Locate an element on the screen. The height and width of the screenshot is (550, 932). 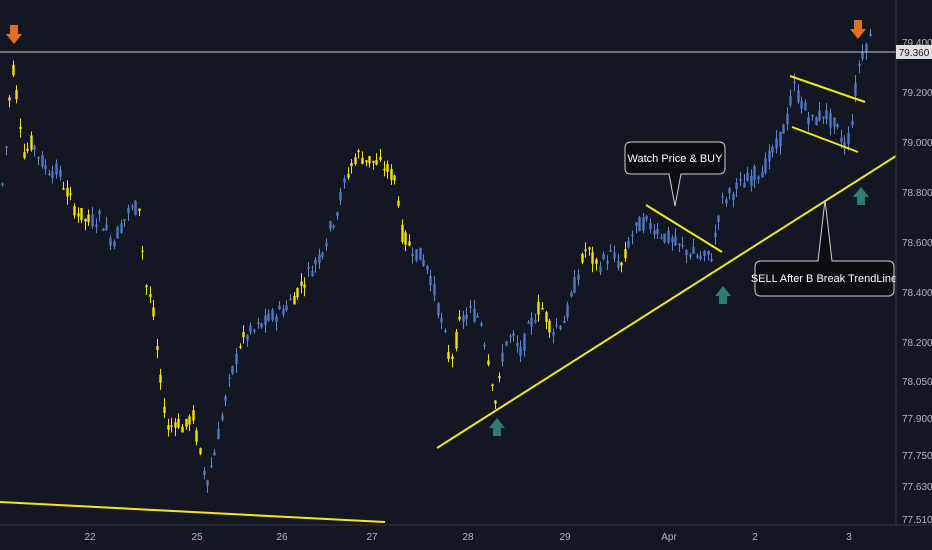
up-arrow-low-icon is located at coordinates (497, 427).